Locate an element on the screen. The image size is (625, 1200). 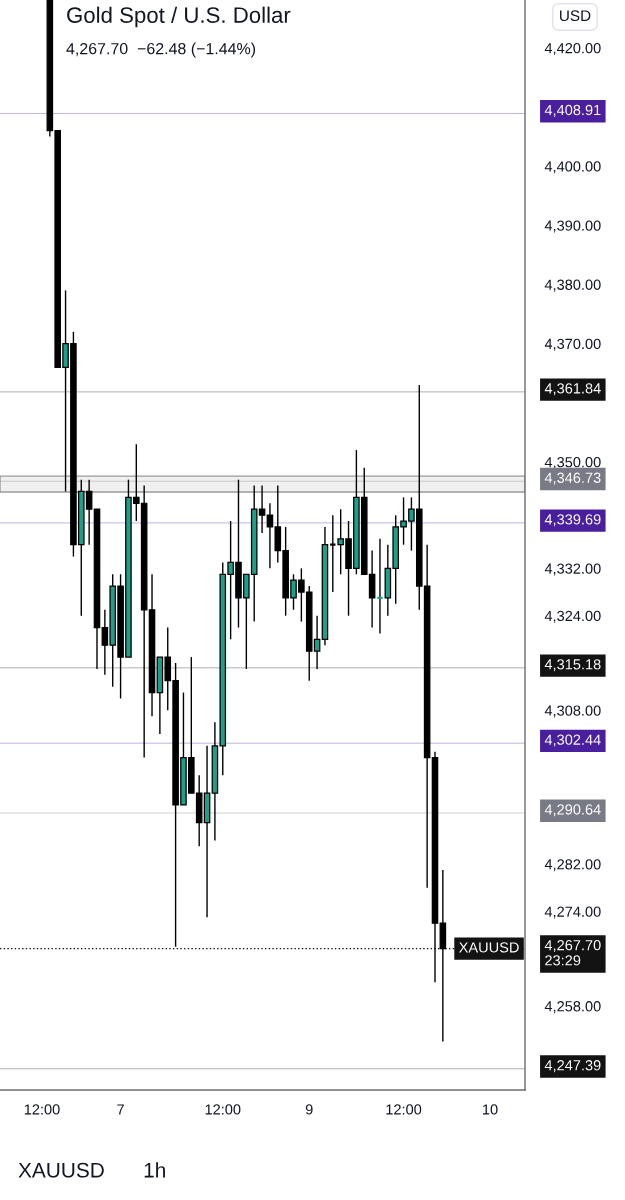
chart-title: Gold Spot / U.S. Dollar is located at coordinates (179, 17).